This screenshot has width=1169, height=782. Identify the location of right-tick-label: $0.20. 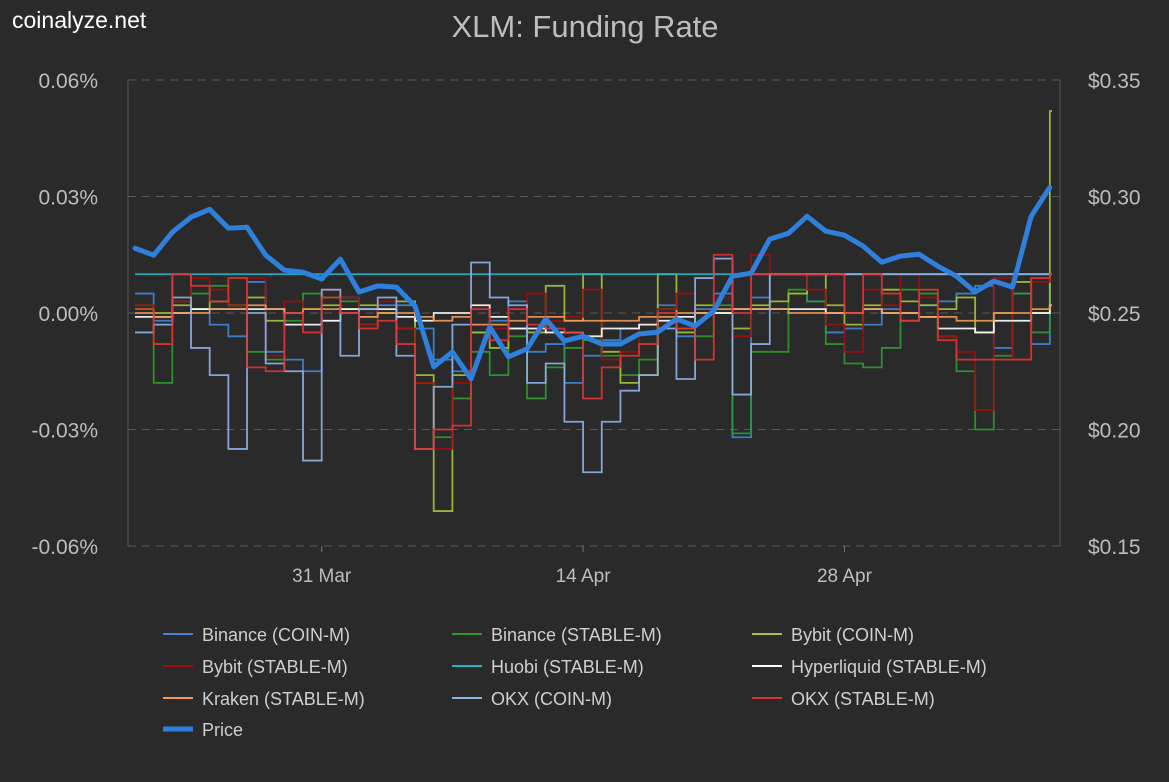
(1114, 431).